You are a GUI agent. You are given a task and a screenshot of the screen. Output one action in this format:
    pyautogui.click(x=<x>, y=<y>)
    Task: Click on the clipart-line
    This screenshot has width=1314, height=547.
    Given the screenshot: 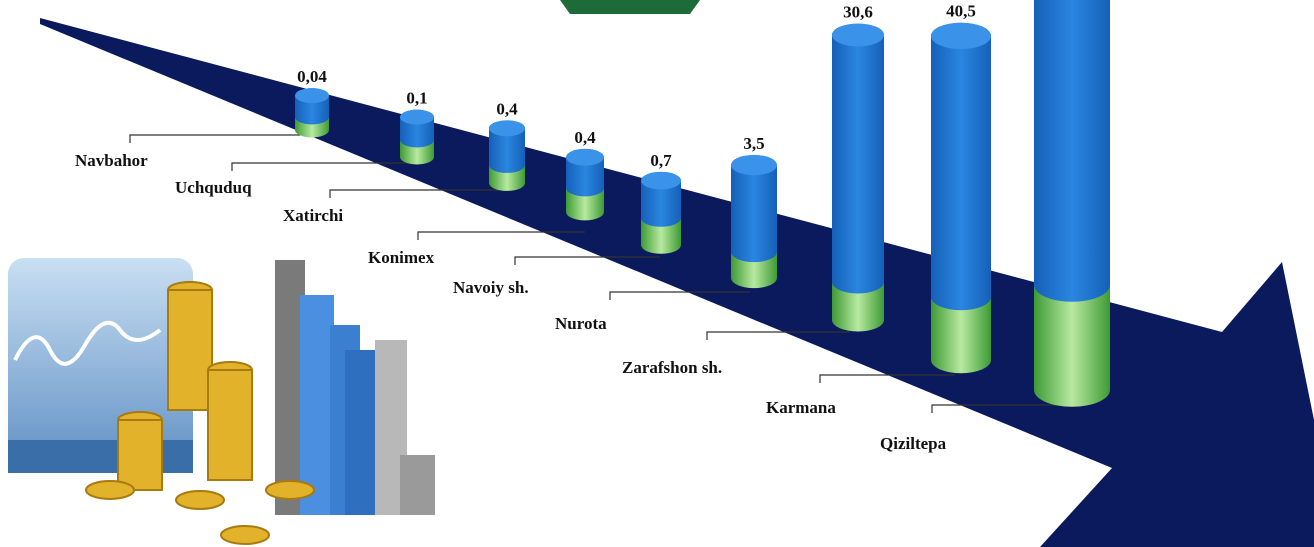 What is the action you would take?
    pyautogui.click(x=87, y=343)
    